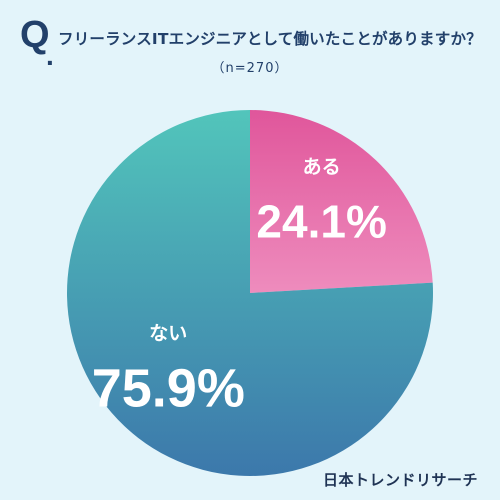  Describe the element at coordinates (400, 480) in the screenshot. I see `brand-logo: 日本トレンドリサーチ` at that location.